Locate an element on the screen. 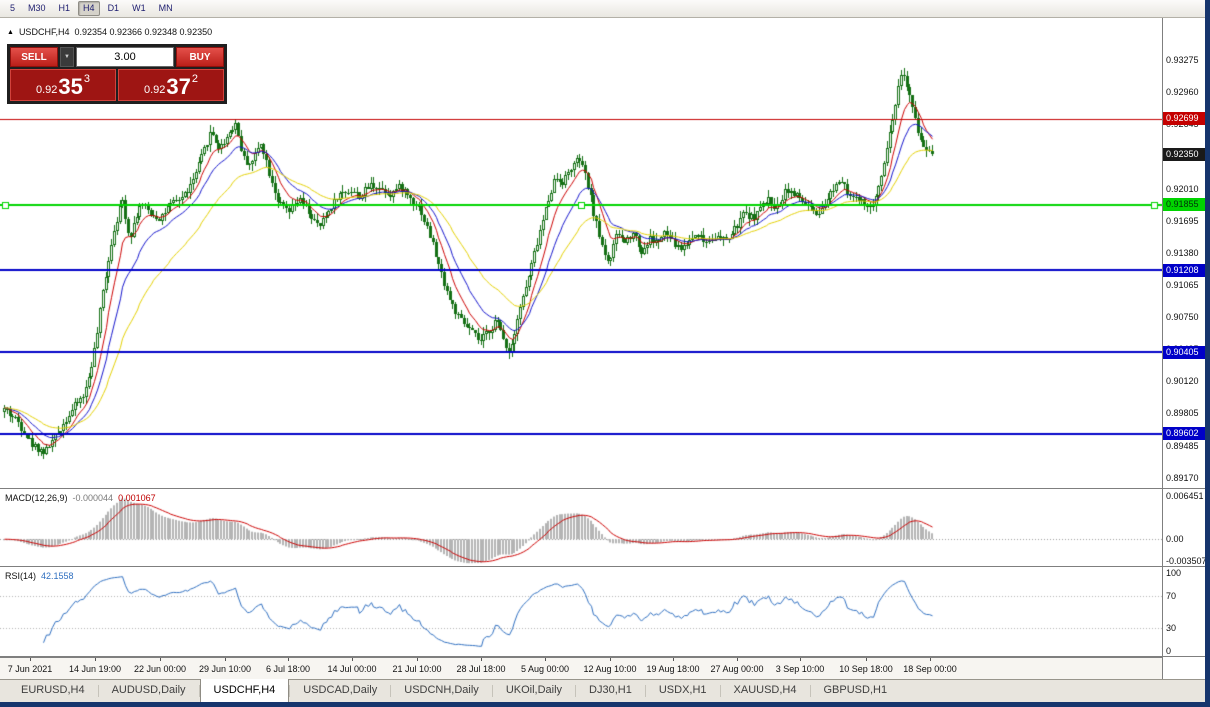 The width and height of the screenshot is (1210, 707). buy-button: BUY is located at coordinates (200, 57).